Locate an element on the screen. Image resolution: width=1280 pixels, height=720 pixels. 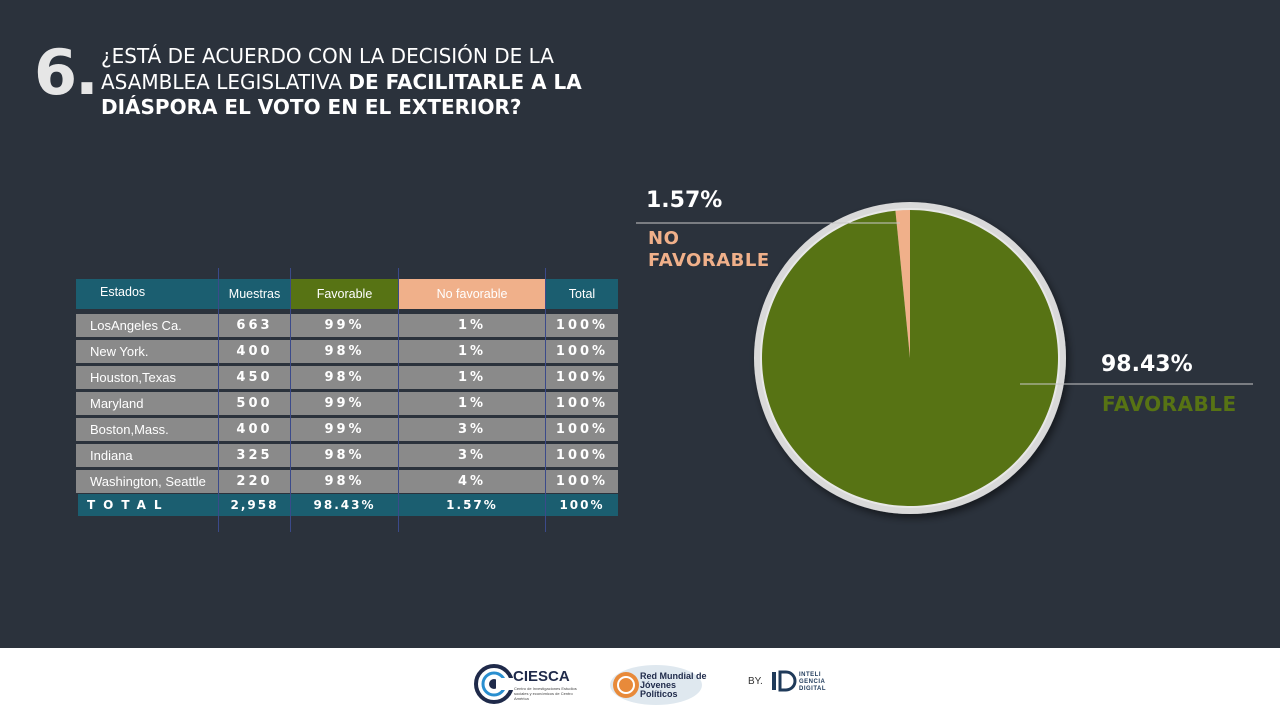
no-favorable-category-label: NO FAVORABLE is located at coordinates (709, 249).